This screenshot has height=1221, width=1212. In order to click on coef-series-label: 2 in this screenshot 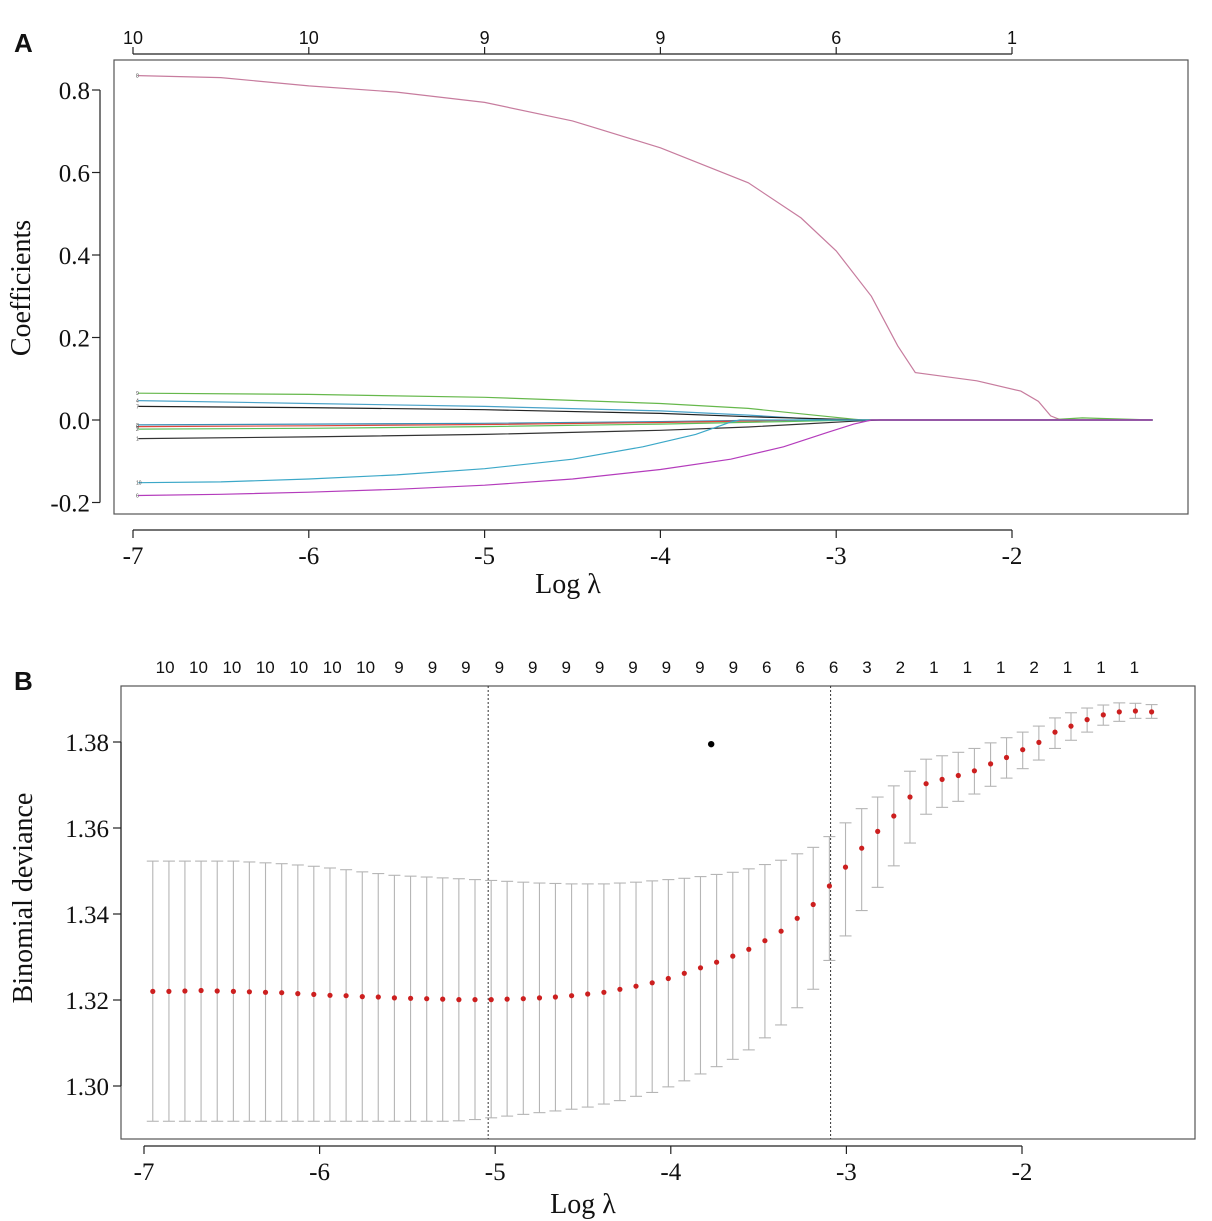, I will do `click(137, 430)`.